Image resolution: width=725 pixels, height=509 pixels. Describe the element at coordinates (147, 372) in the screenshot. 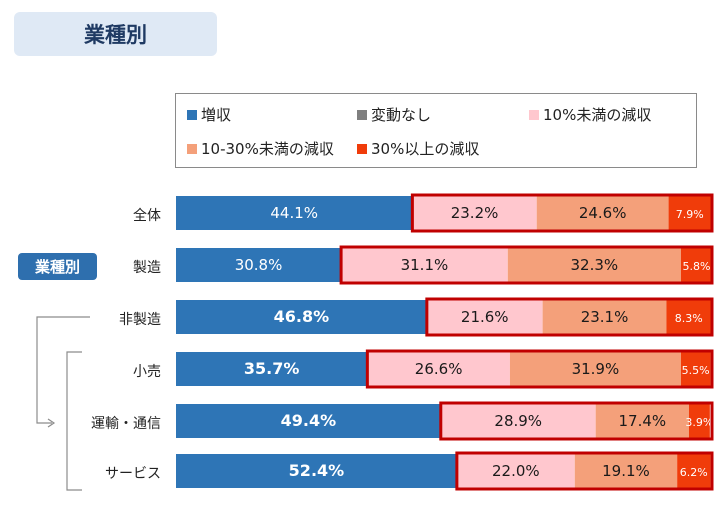

I see `category-label: 小売` at that location.